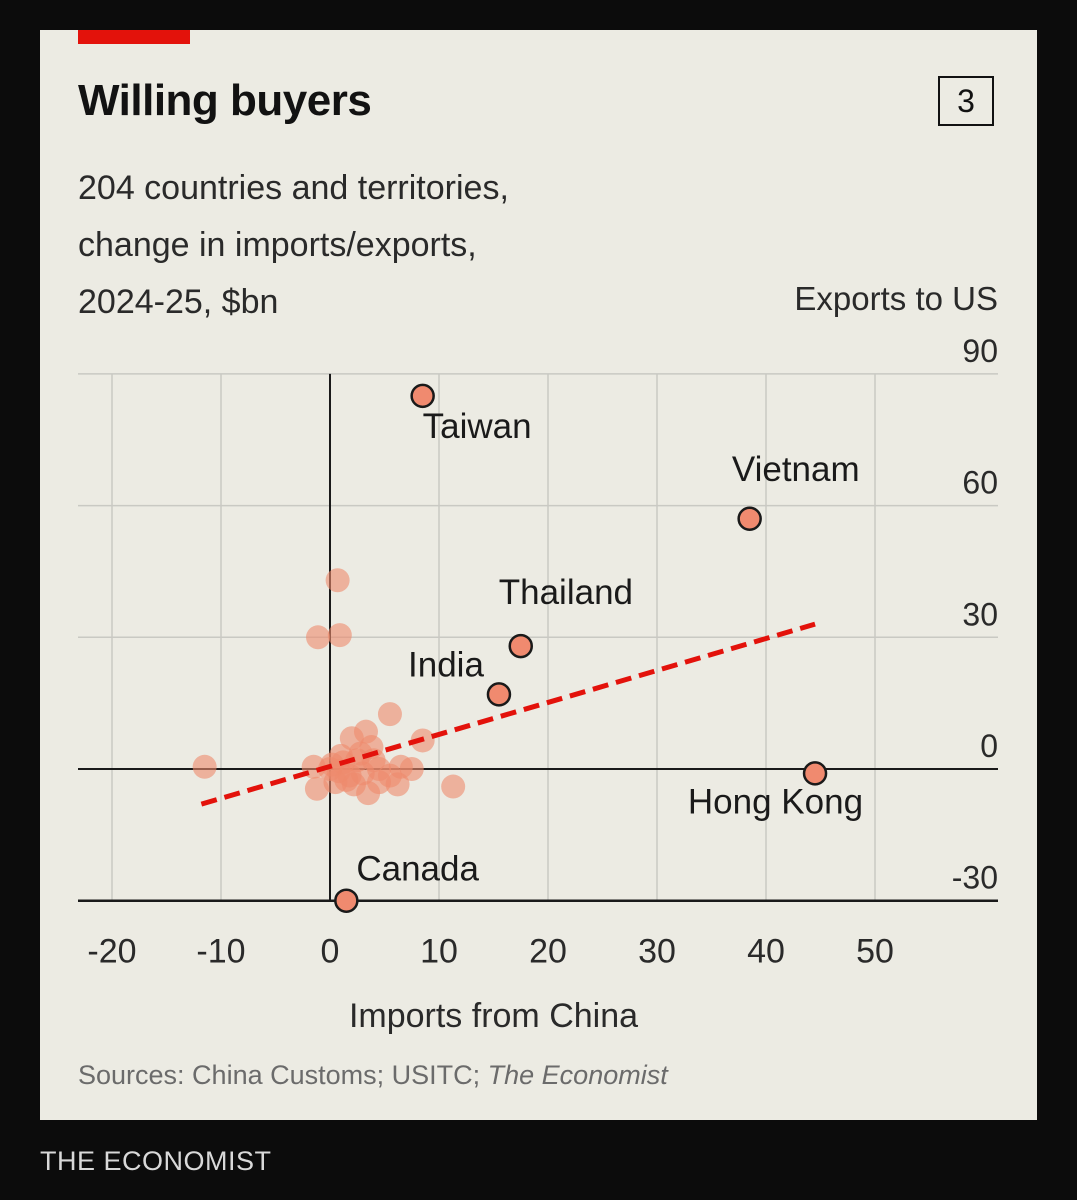  I want to click on x-tick-label: 50, so click(875, 952).